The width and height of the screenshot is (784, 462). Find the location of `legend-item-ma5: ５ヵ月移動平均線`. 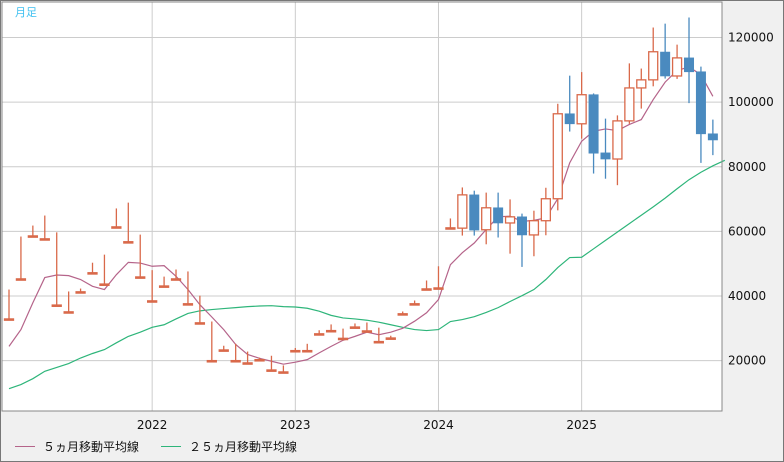

legend-item-ma5: ５ヵ月移動平均線 is located at coordinates (77, 446).